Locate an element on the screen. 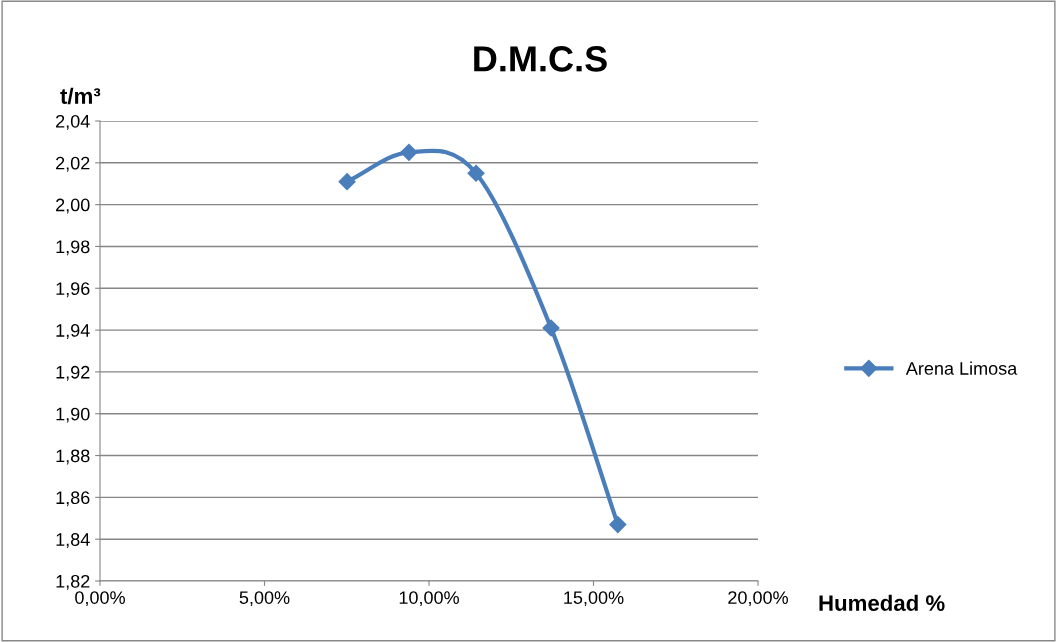  x-tick-label: 20,00% is located at coordinates (758, 599).